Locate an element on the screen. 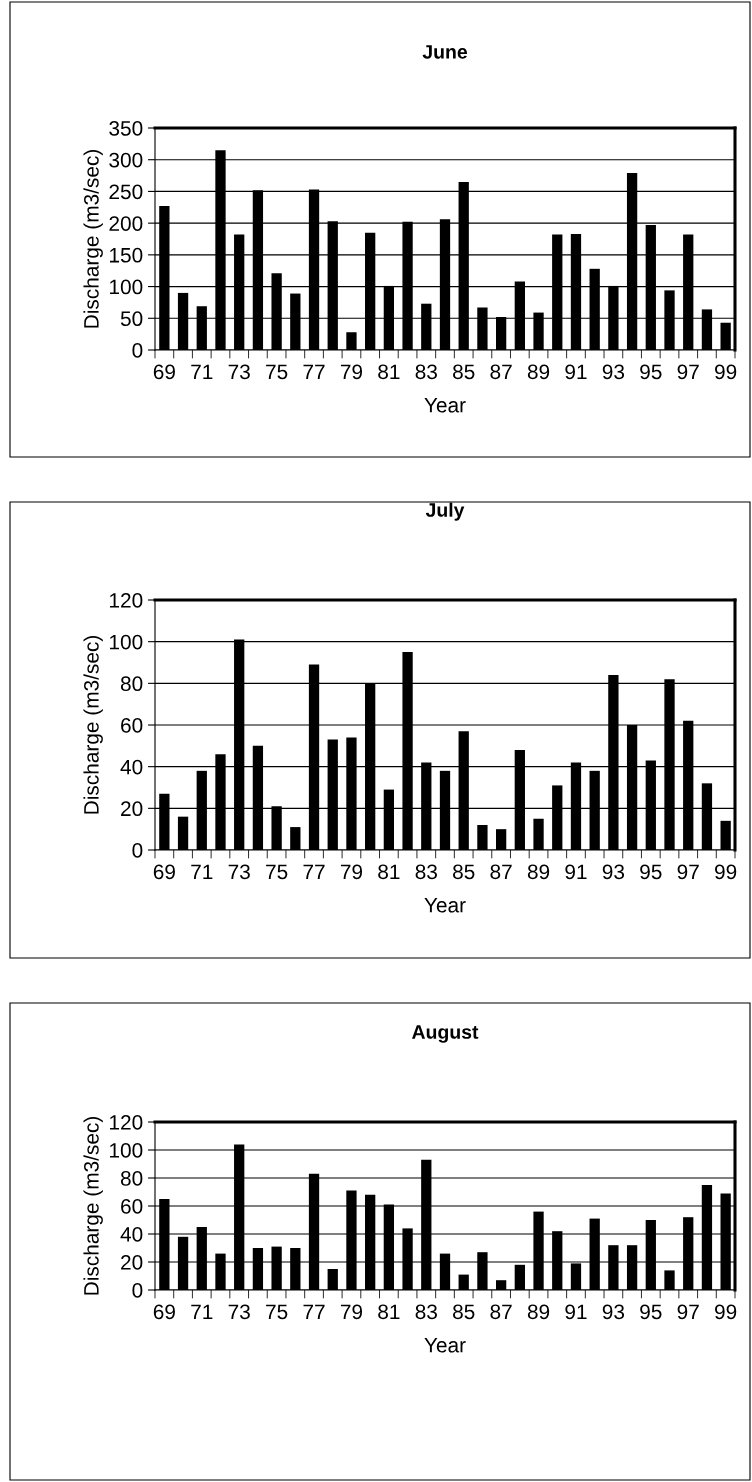 The image size is (752, 1482). chart-title: August is located at coordinates (445, 1034).